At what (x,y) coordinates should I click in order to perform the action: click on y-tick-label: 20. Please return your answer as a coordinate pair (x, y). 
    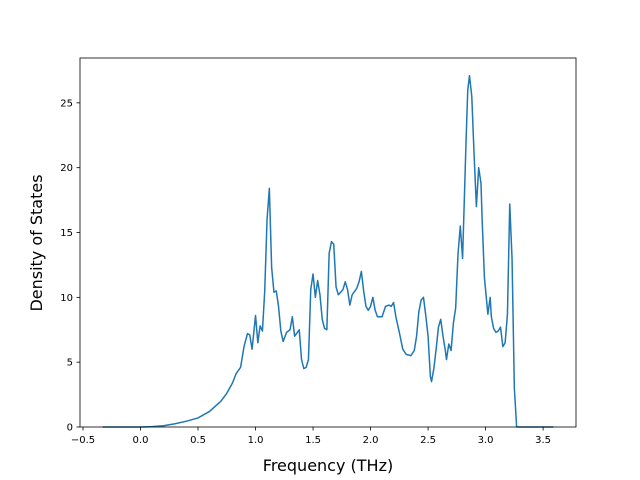
    Looking at the image, I should click on (66, 168).